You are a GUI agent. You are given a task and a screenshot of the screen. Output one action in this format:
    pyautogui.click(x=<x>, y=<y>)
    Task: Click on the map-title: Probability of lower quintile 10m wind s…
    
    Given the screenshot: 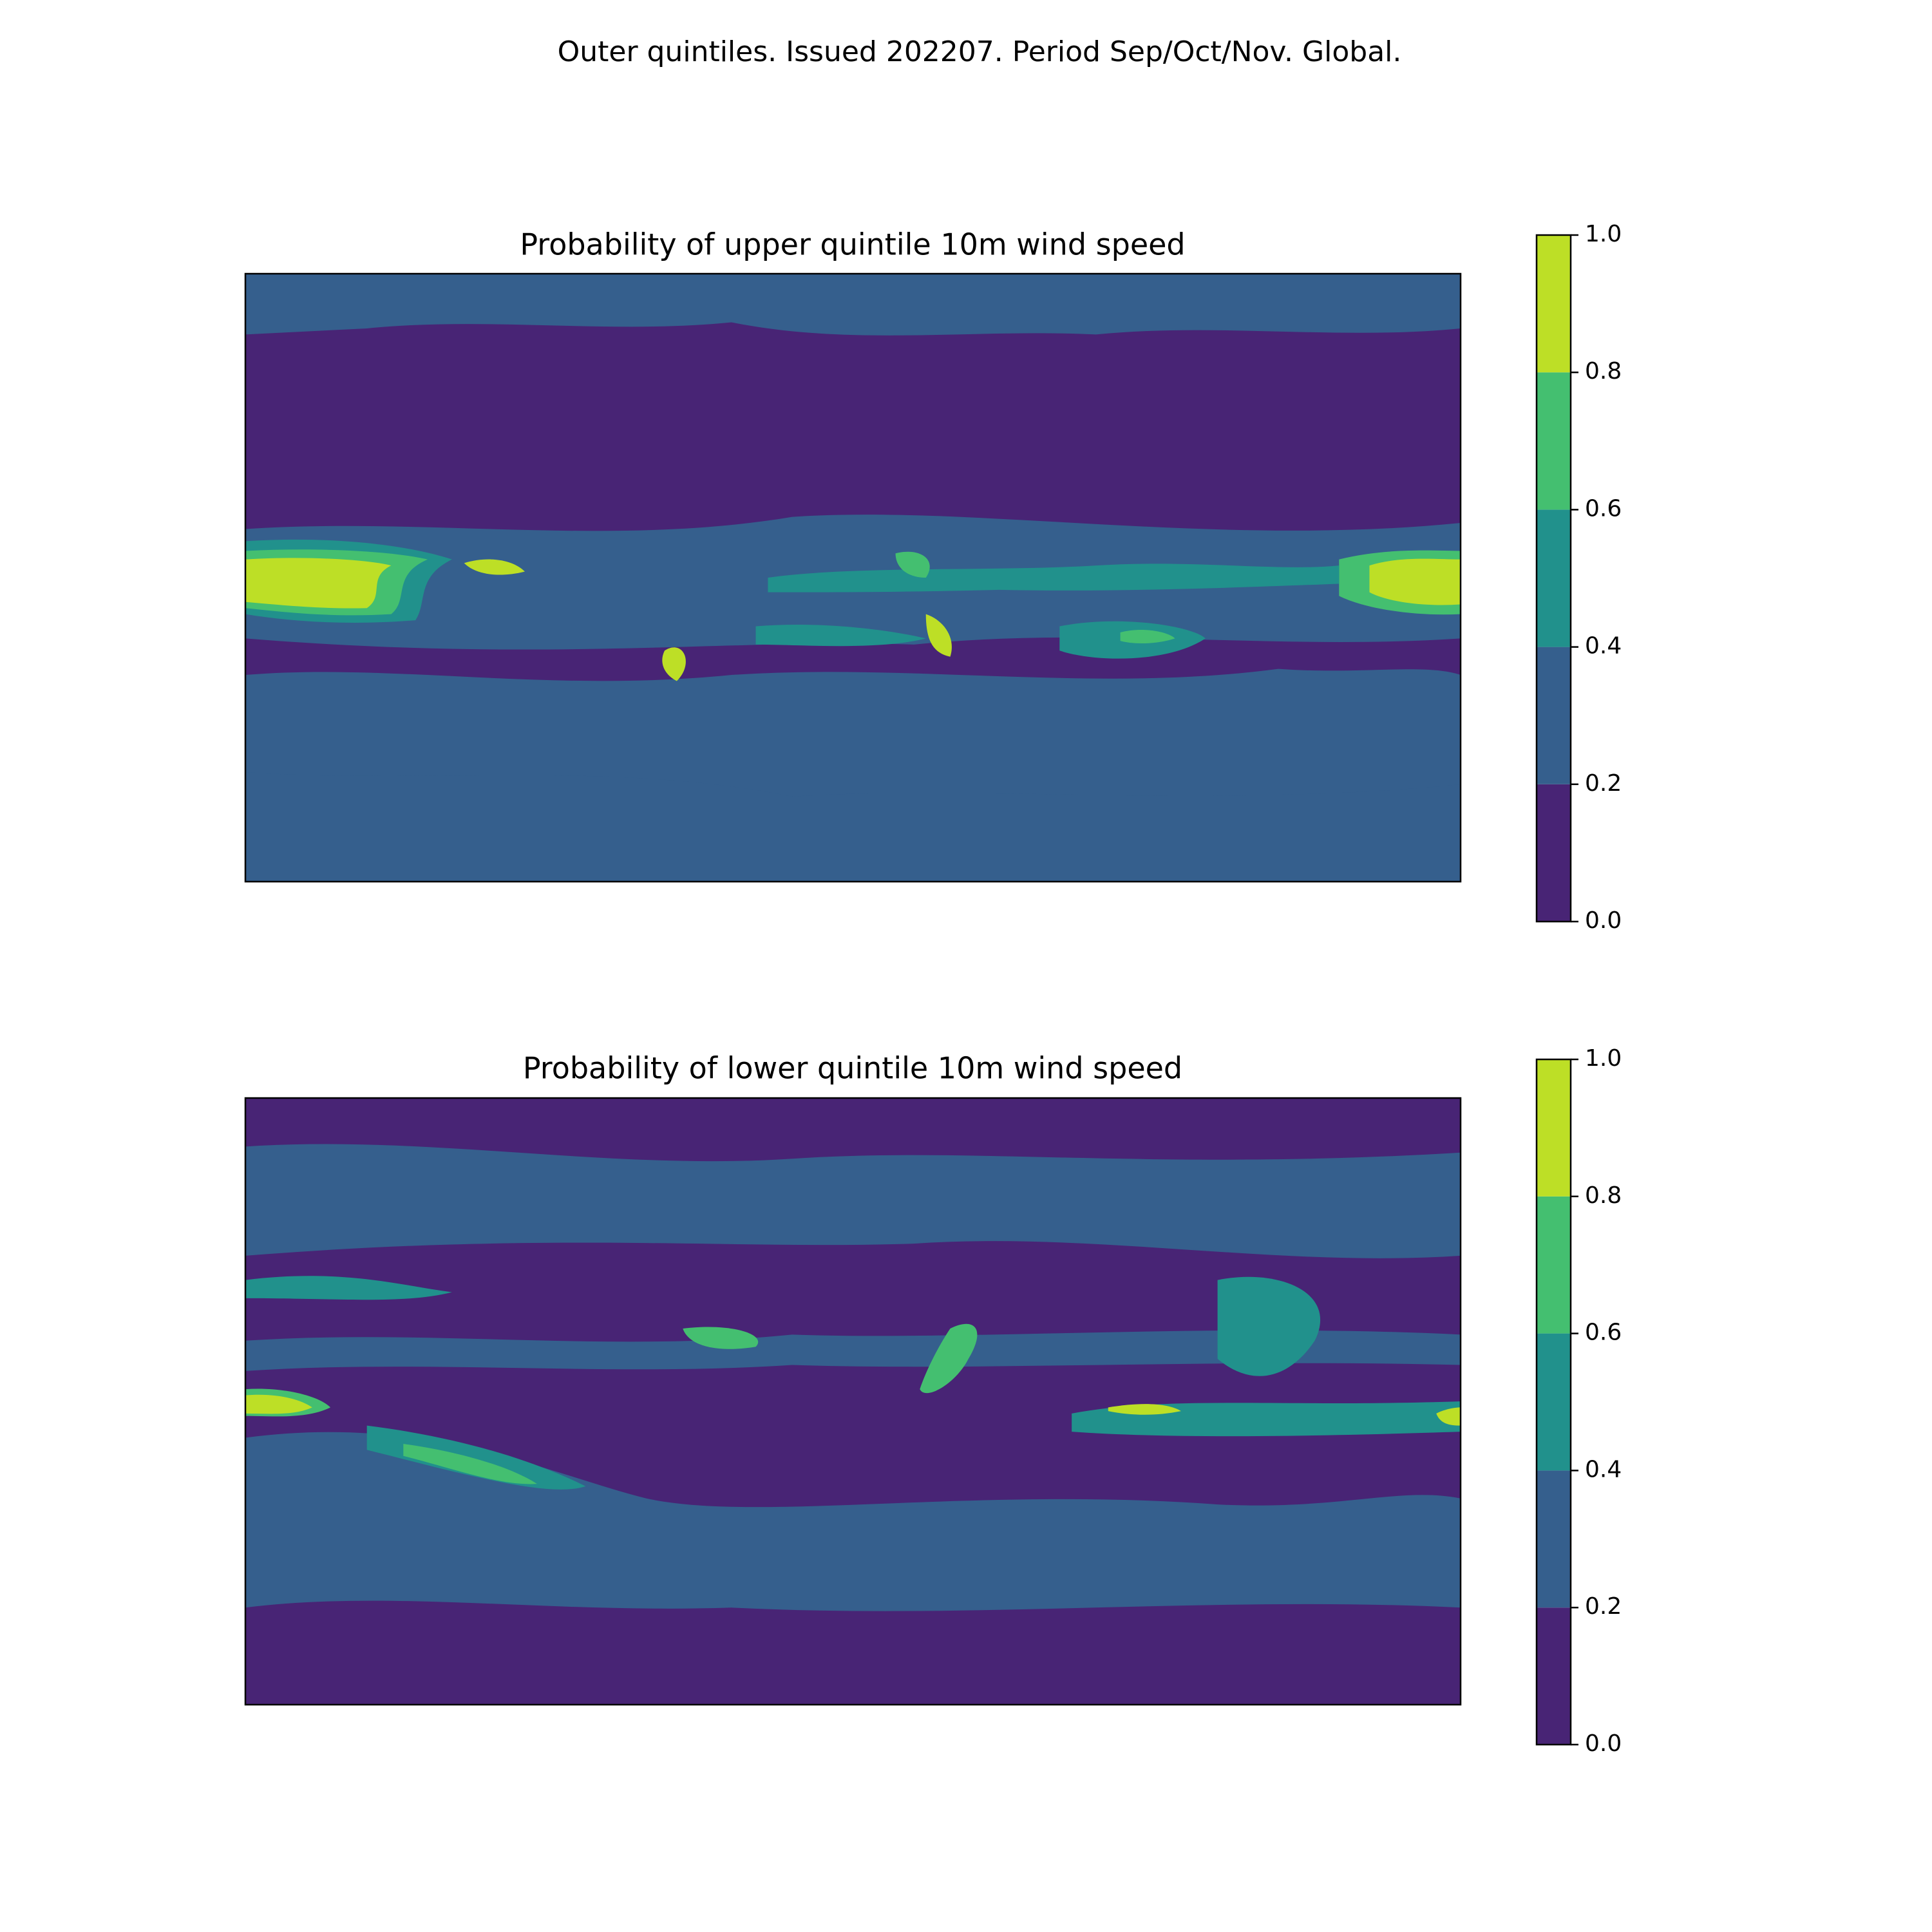 What is the action you would take?
    pyautogui.click(x=852, y=1068)
    